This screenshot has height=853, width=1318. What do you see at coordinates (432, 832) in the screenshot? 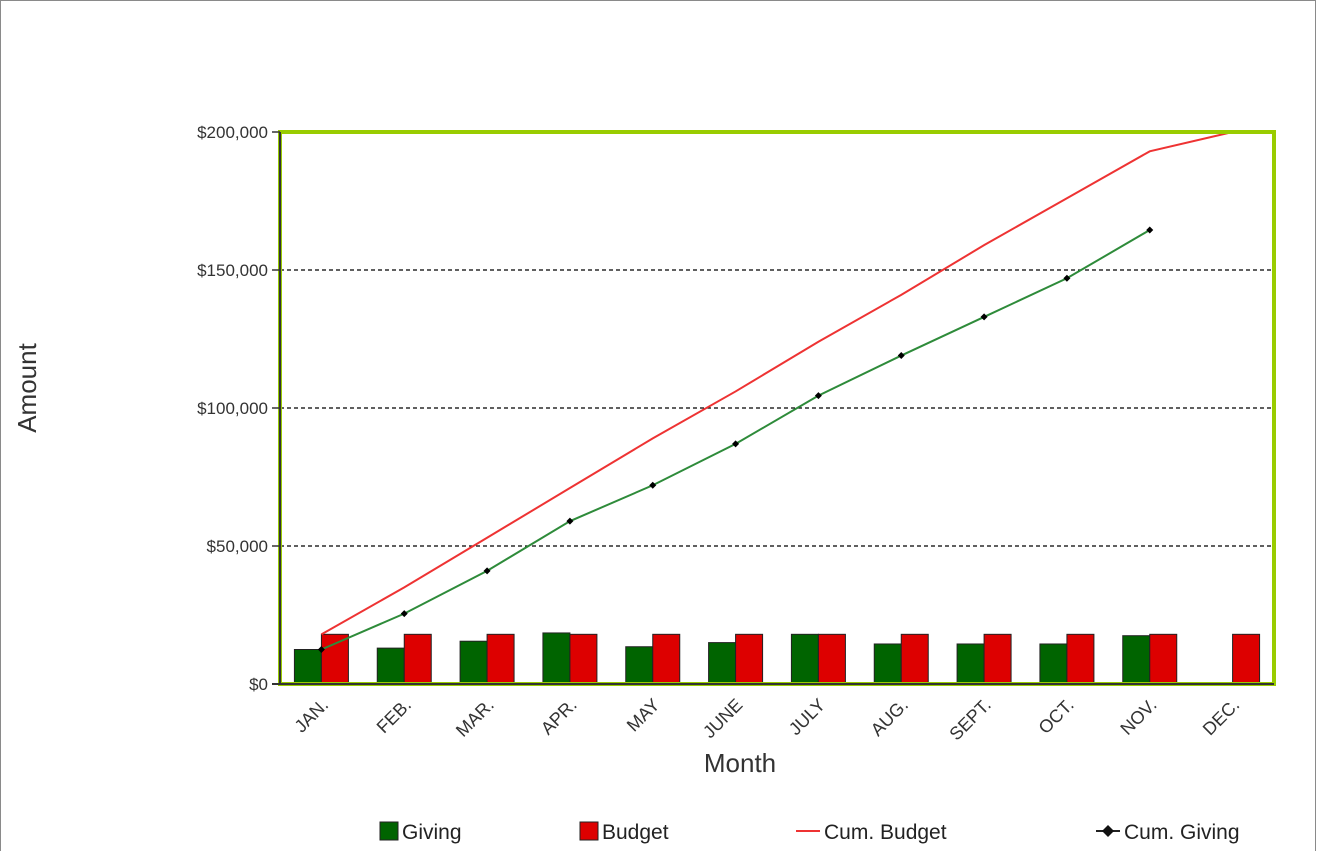
I see `legend-label-giving: Giving` at bounding box center [432, 832].